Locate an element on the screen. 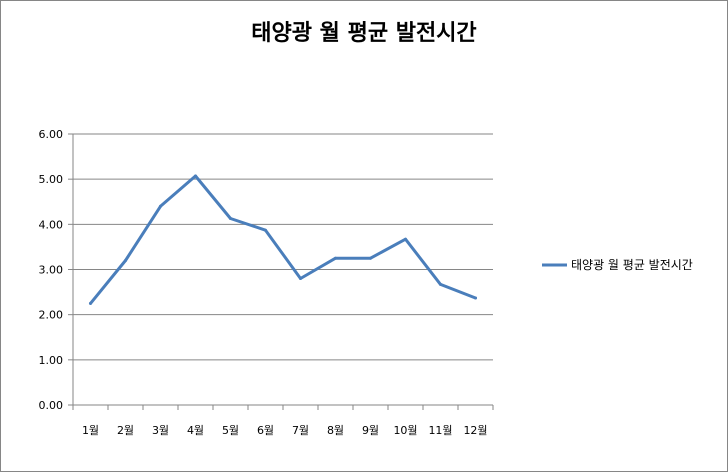 This screenshot has height=472, width=728. y-tick-label: 3.00 is located at coordinates (51, 270).